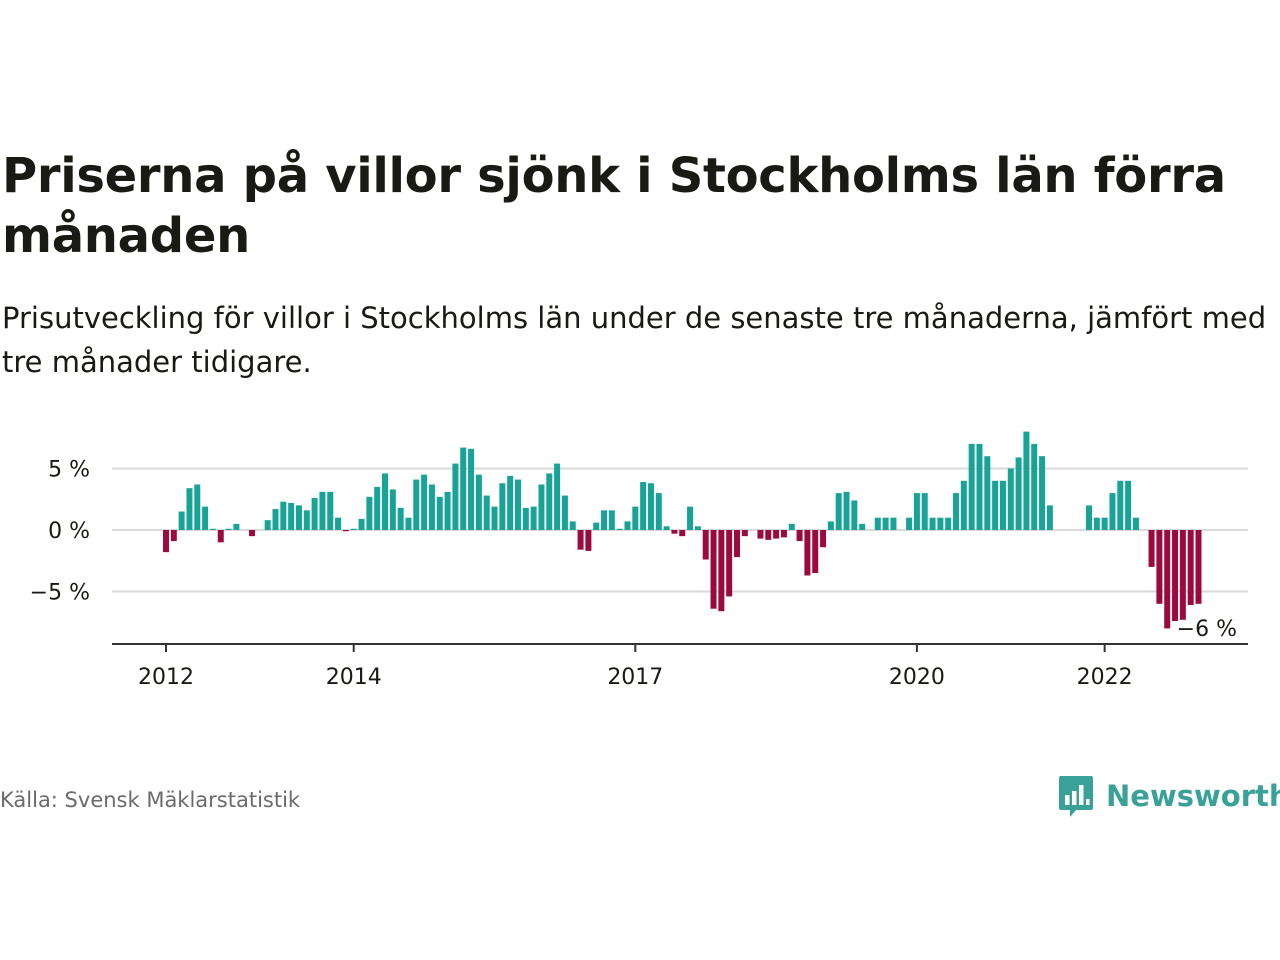 The height and width of the screenshot is (960, 1280). I want to click on bar-chart-speech-bubble-icon, so click(1076, 796).